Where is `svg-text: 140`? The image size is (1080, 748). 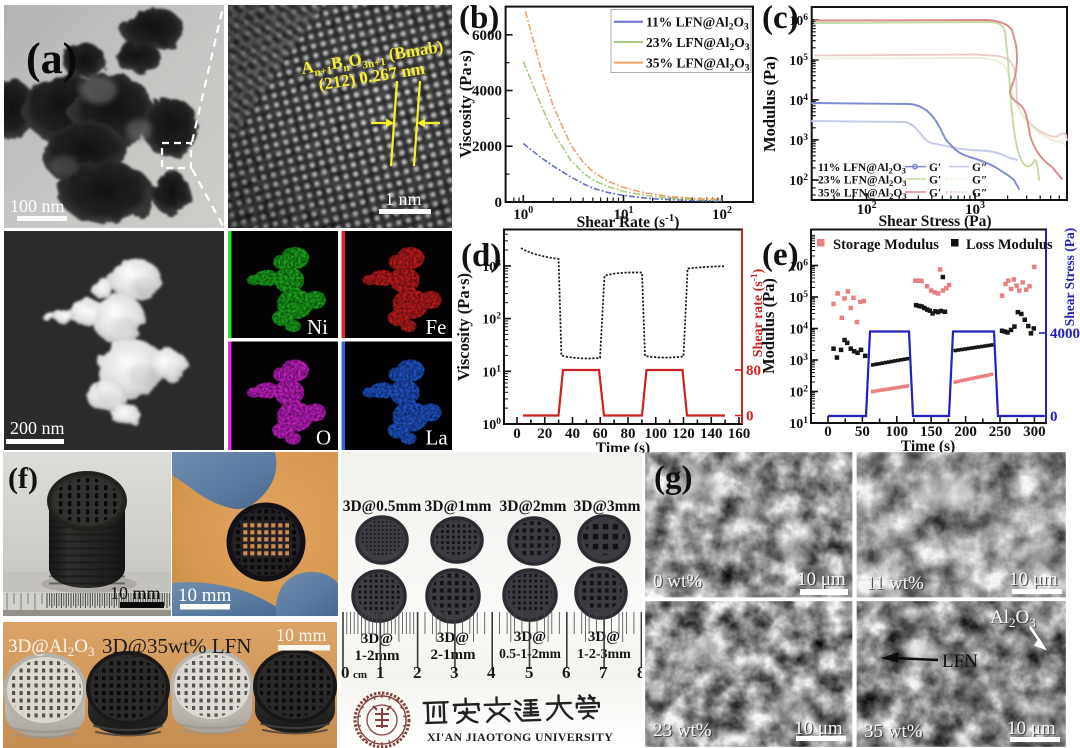
svg-text: 140 is located at coordinates (711, 434).